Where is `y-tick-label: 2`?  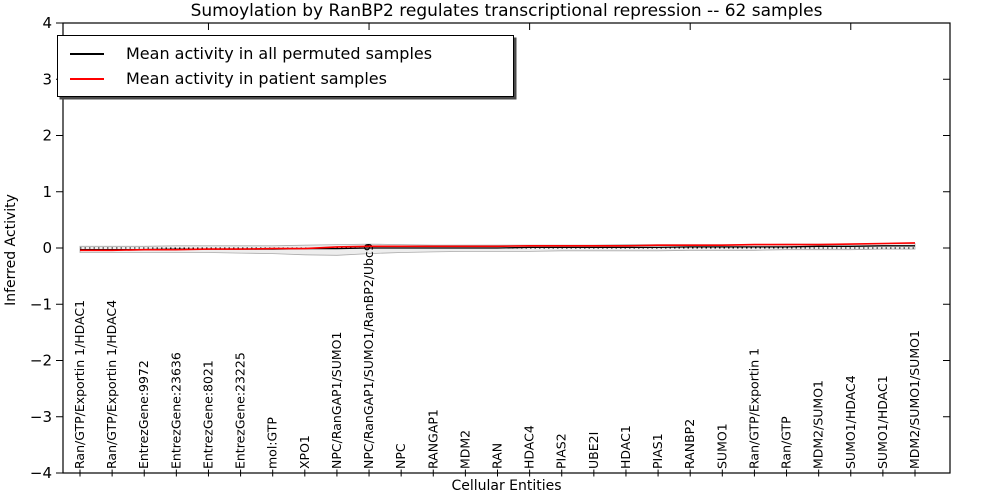 y-tick-label: 2 is located at coordinates (47, 136).